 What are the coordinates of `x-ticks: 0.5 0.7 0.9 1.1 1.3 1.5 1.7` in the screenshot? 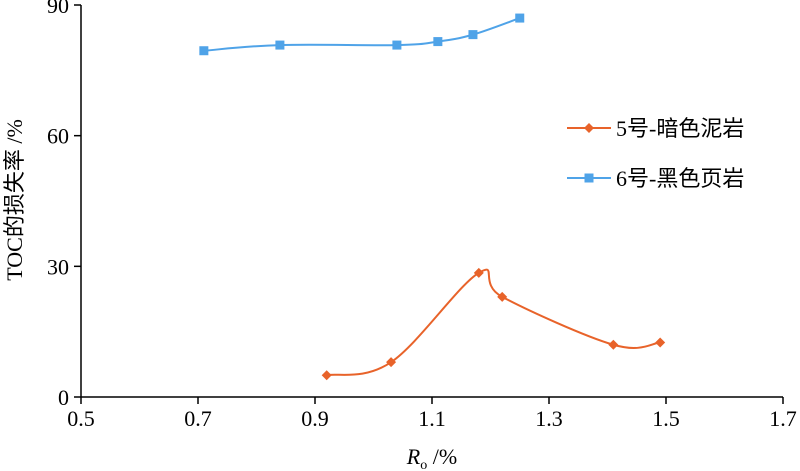 It's located at (432, 414).